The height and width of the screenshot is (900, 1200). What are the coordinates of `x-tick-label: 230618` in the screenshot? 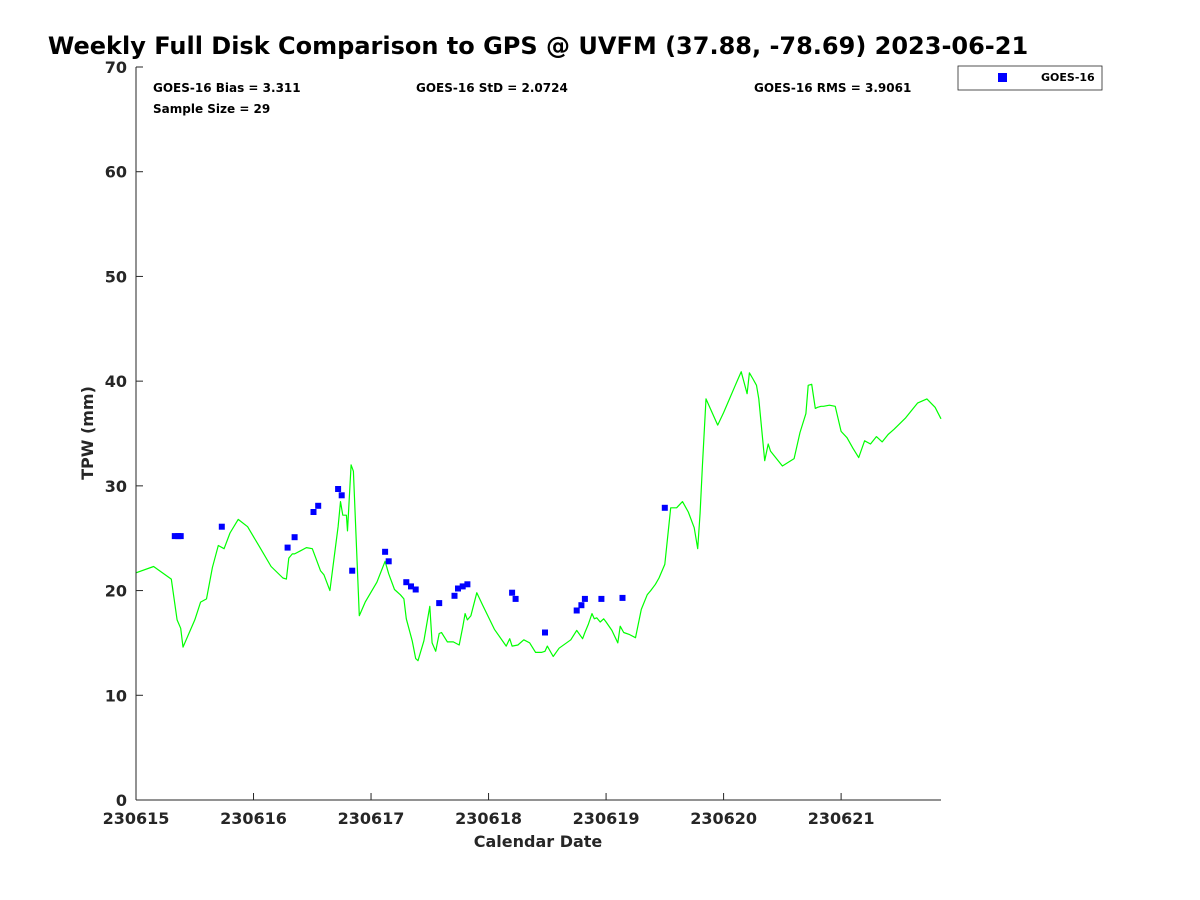 It's located at (488, 818).